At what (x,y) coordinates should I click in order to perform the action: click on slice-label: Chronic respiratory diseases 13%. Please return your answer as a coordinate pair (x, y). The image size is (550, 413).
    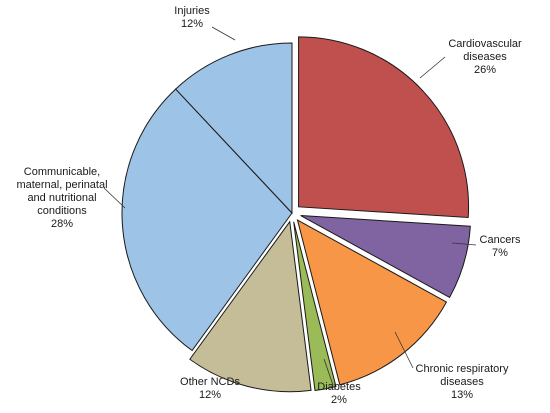
    Looking at the image, I should click on (462, 382).